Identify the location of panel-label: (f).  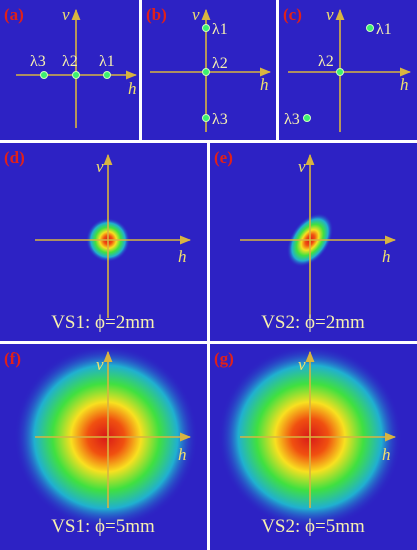
(12, 358).